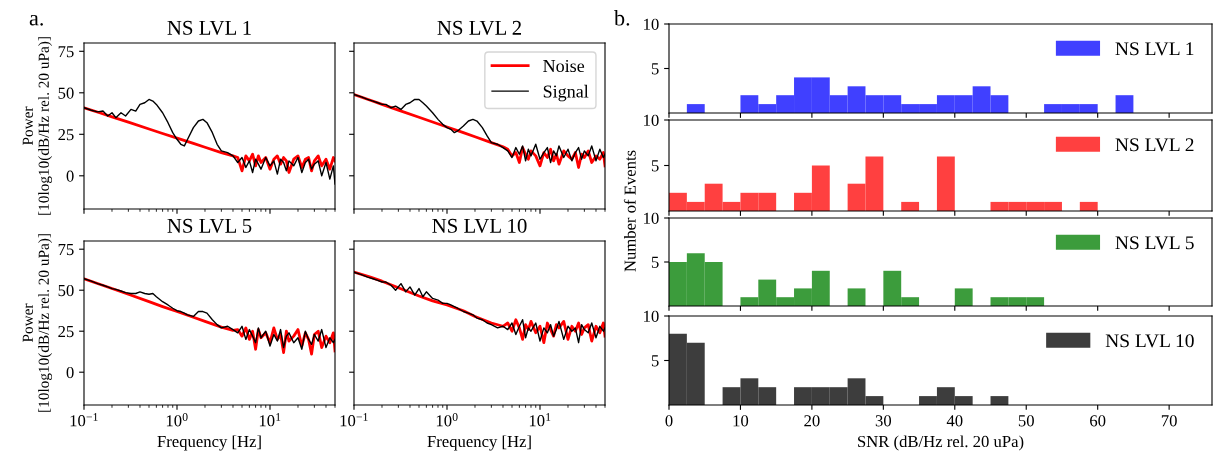  Describe the element at coordinates (564, 66) in the screenshot. I see `legend-label: Noise` at that location.